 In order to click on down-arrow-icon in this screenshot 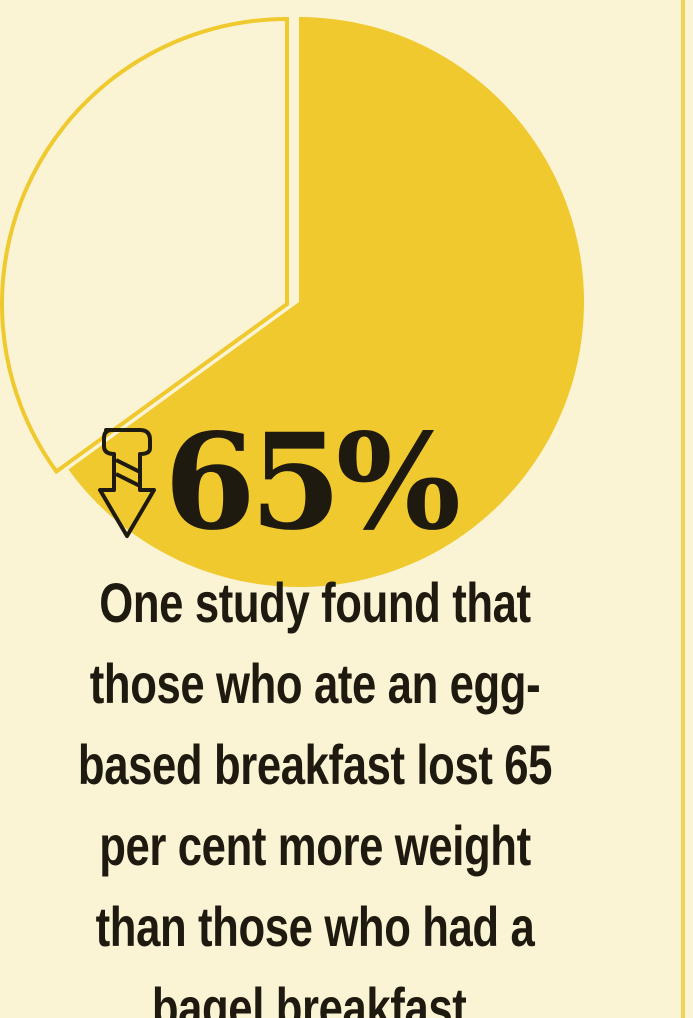, I will do `click(127, 483)`.